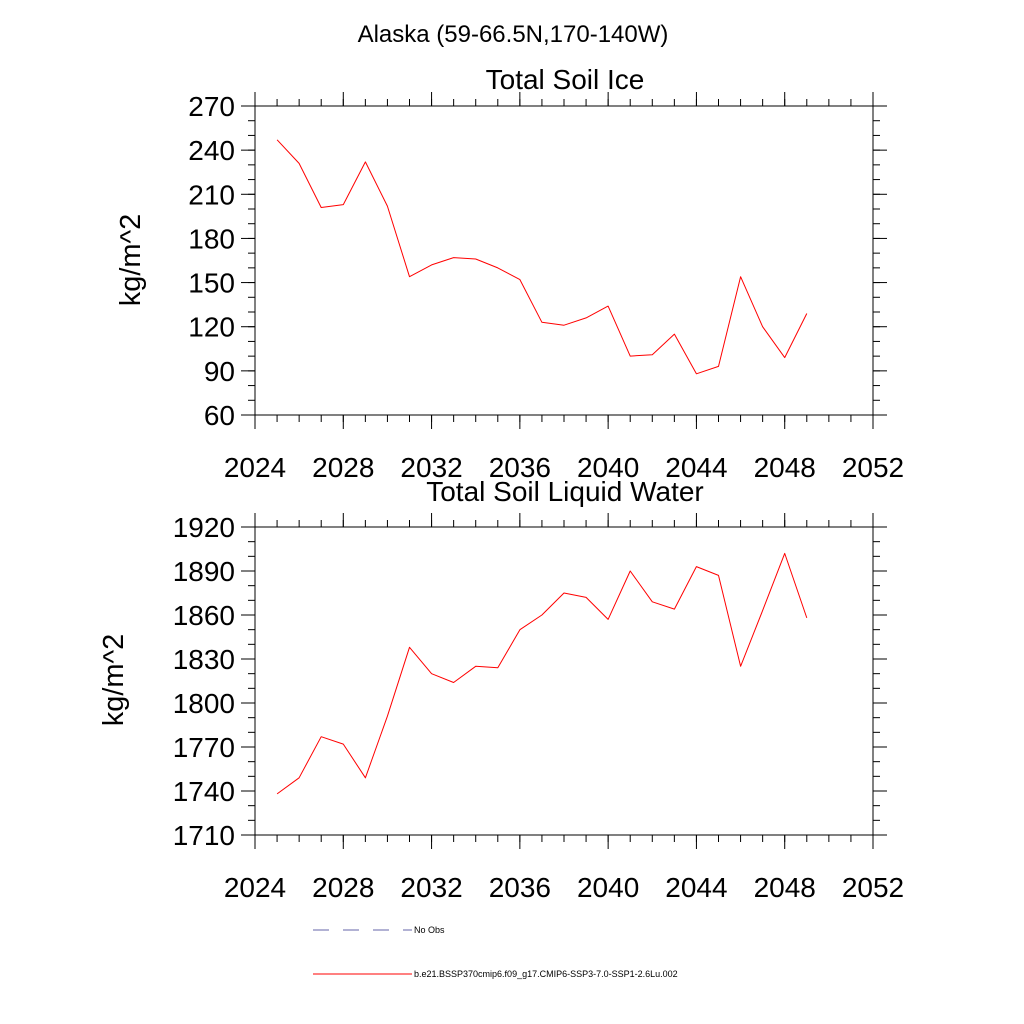 The width and height of the screenshot is (1024, 1024). Describe the element at coordinates (211, 106) in the screenshot. I see `y-tick-label: 270` at that location.